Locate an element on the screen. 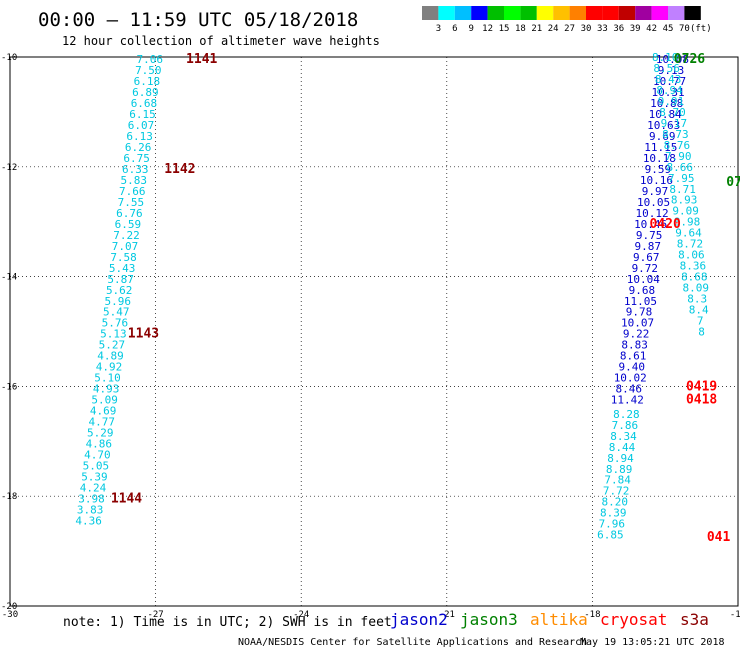  wave-height-label: 8.94 is located at coordinates (669, 90).